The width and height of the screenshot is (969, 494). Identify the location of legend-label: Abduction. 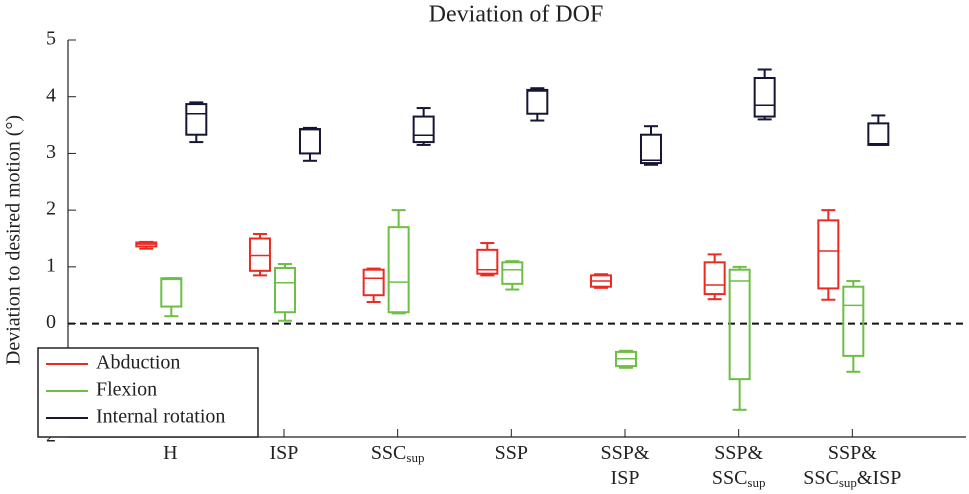
(138, 363).